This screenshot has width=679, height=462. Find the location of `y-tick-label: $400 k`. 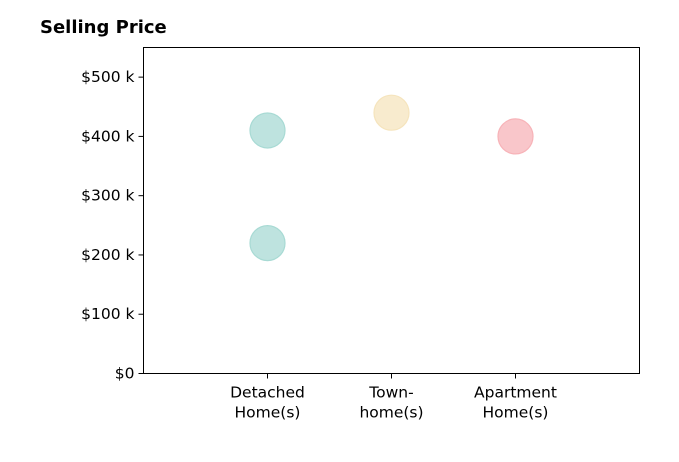

y-tick-label: $400 k is located at coordinates (107, 136).